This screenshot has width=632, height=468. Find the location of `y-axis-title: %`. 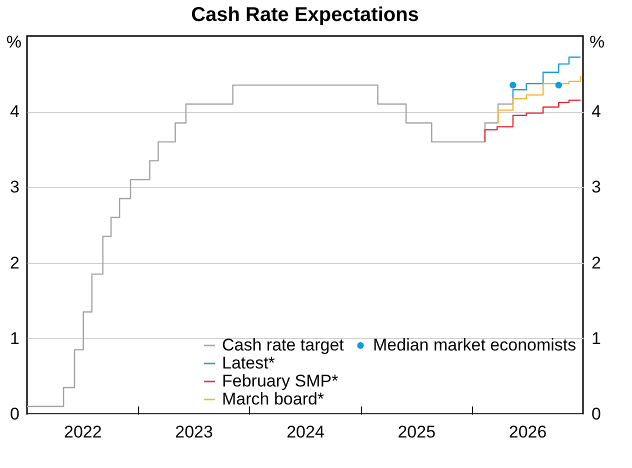

y-axis-title: % is located at coordinates (14, 42).